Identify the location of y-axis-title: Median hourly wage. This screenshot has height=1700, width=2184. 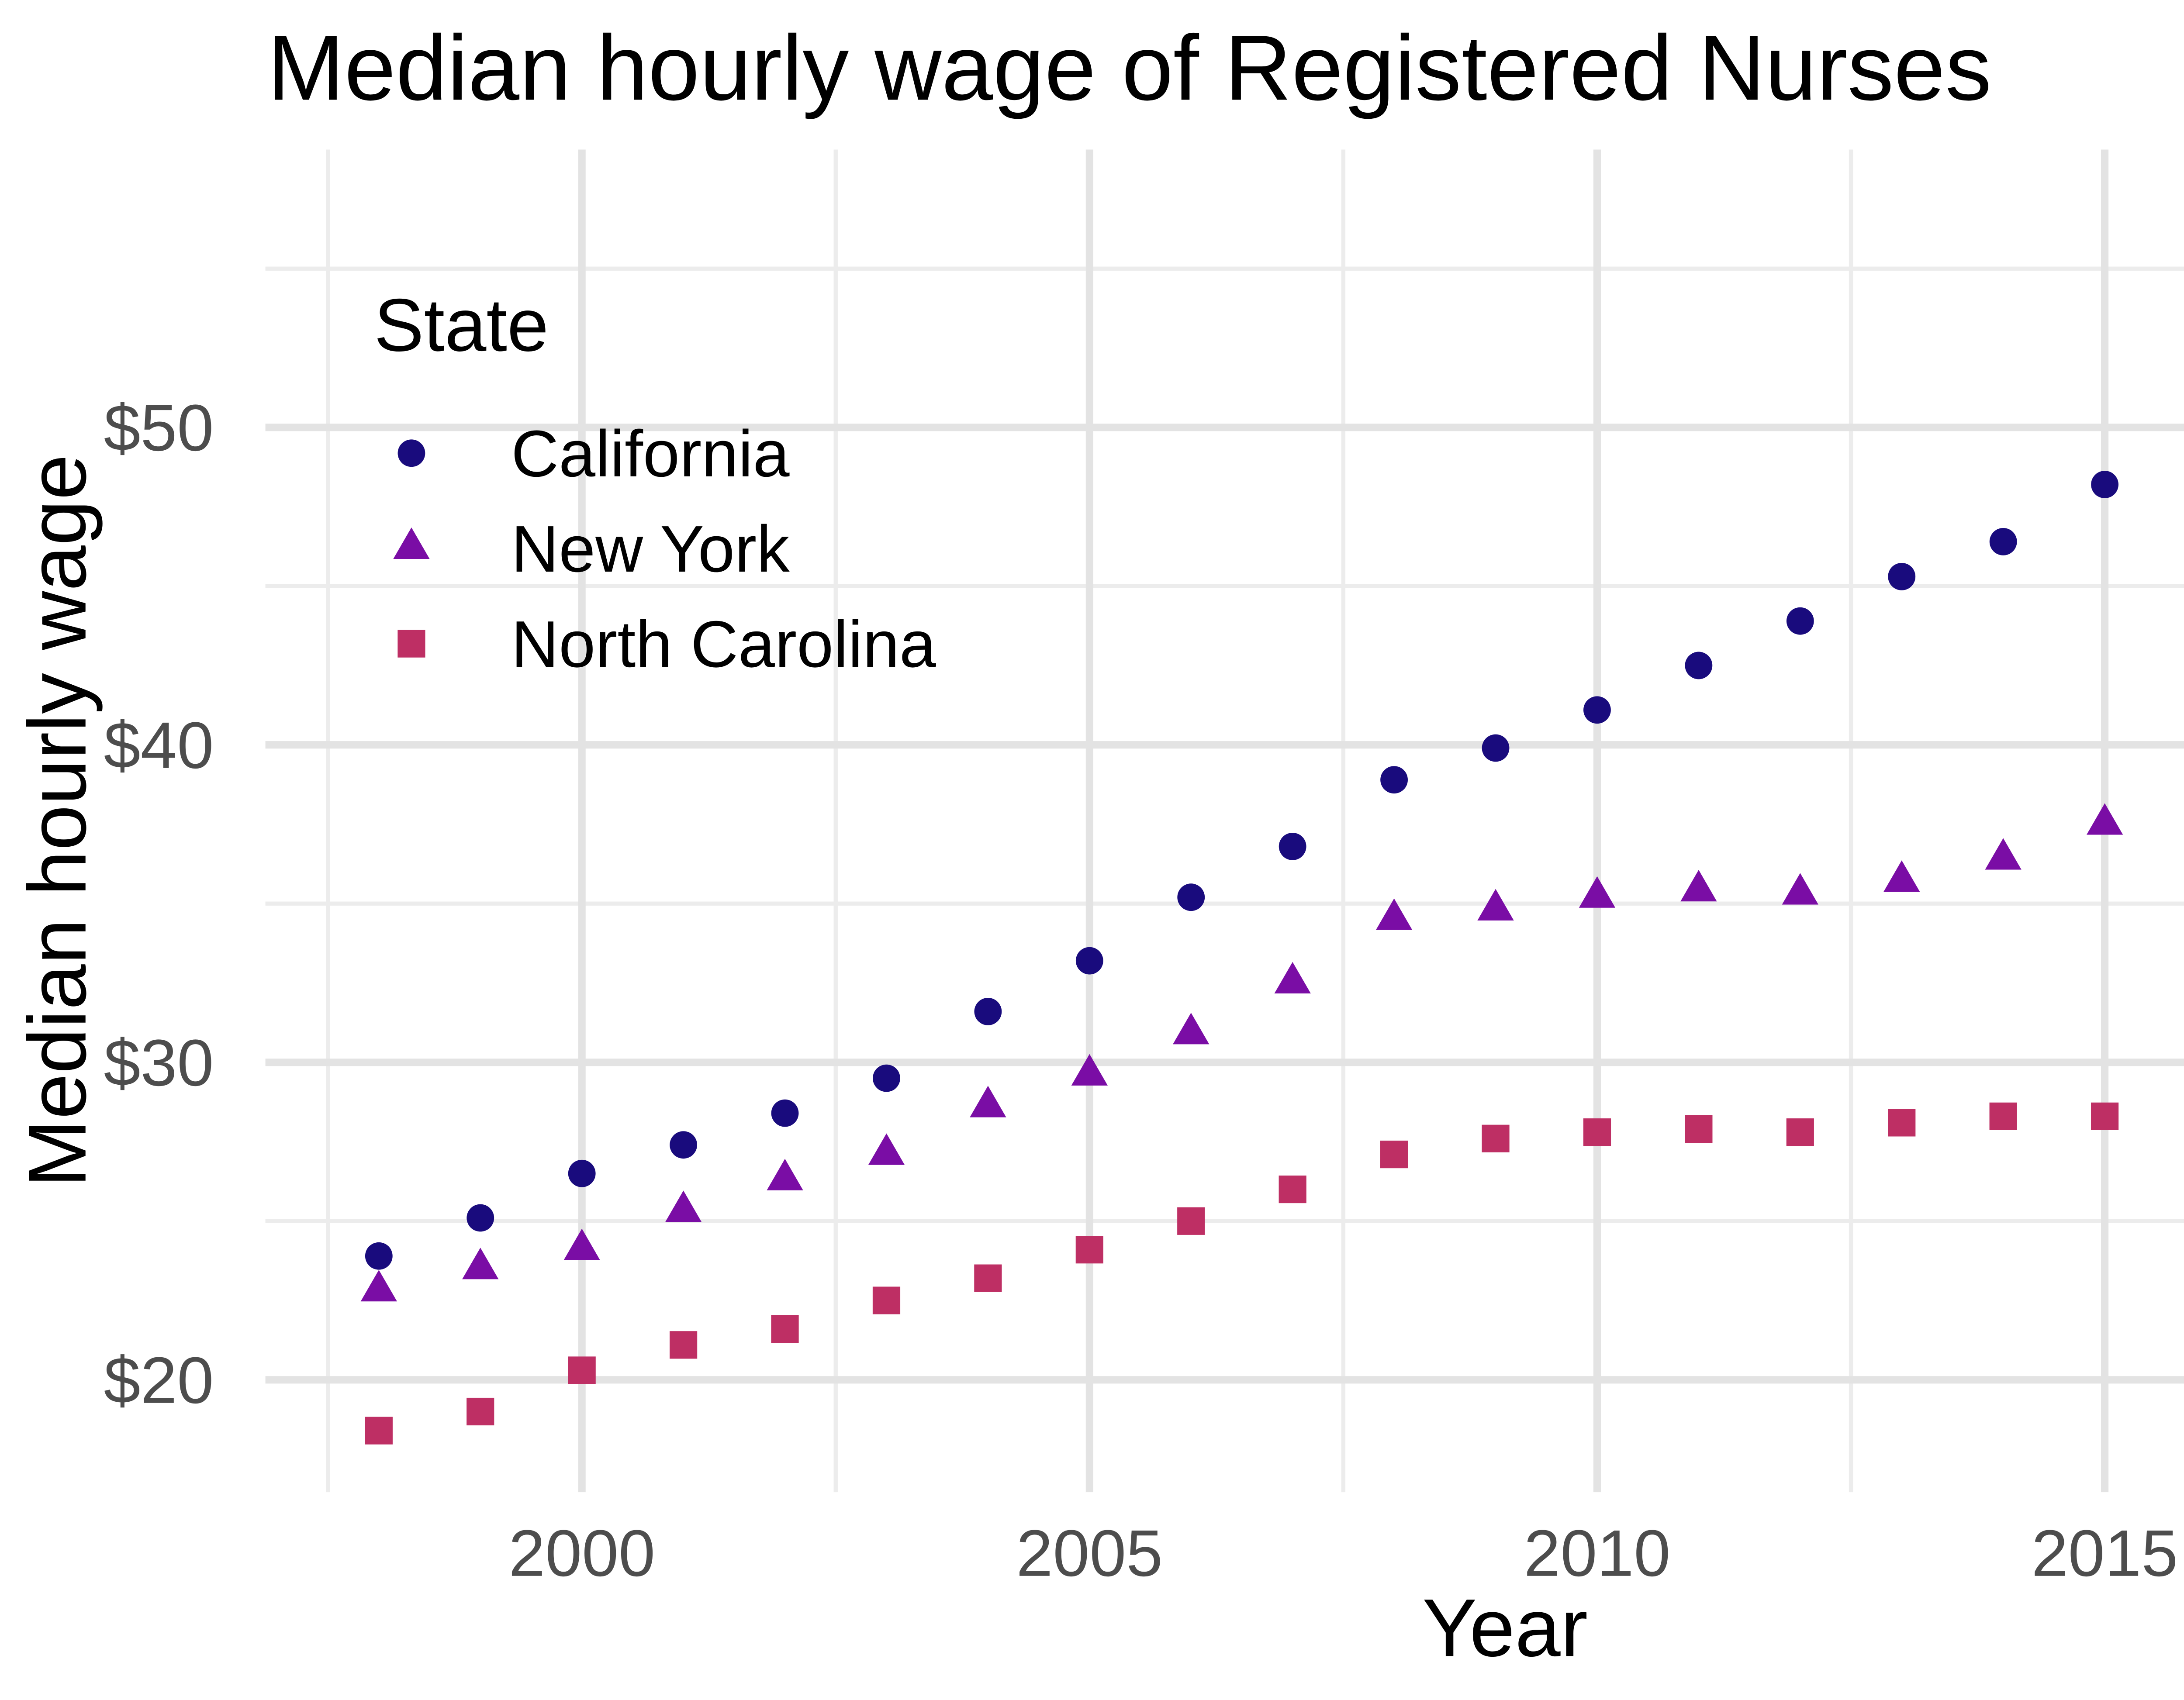
(57, 822).